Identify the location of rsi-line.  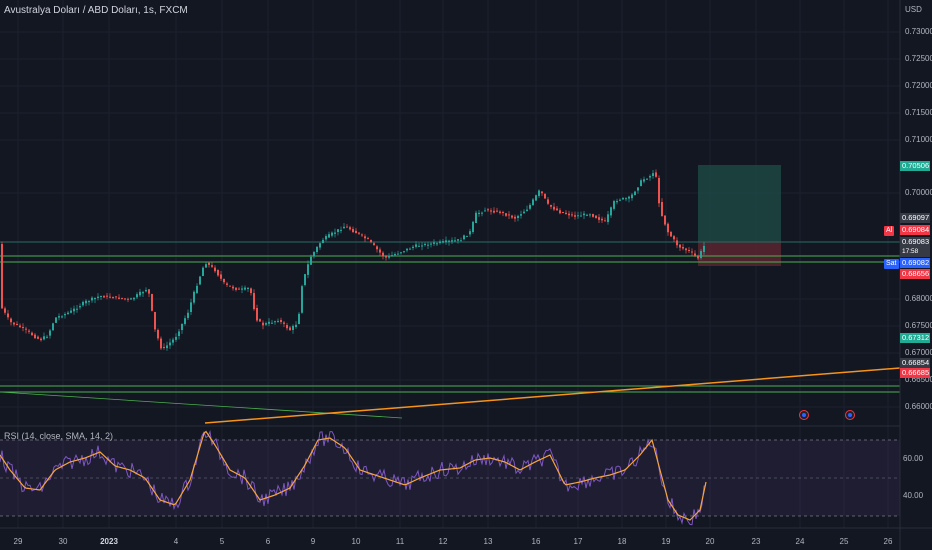
(353, 477).